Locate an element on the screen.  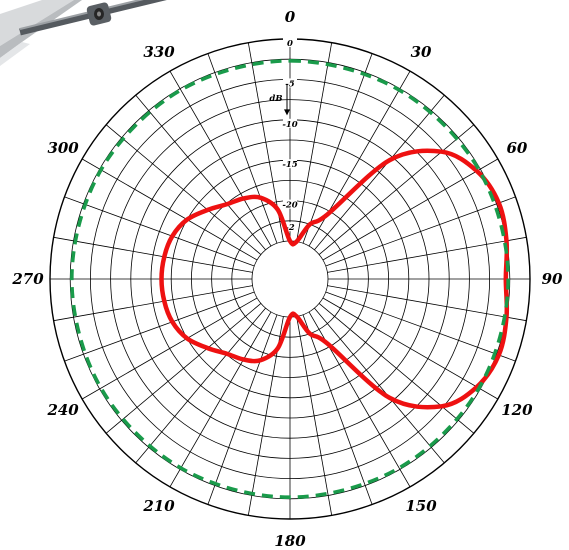
angle-label-240: 240 is located at coordinates (62, 410).